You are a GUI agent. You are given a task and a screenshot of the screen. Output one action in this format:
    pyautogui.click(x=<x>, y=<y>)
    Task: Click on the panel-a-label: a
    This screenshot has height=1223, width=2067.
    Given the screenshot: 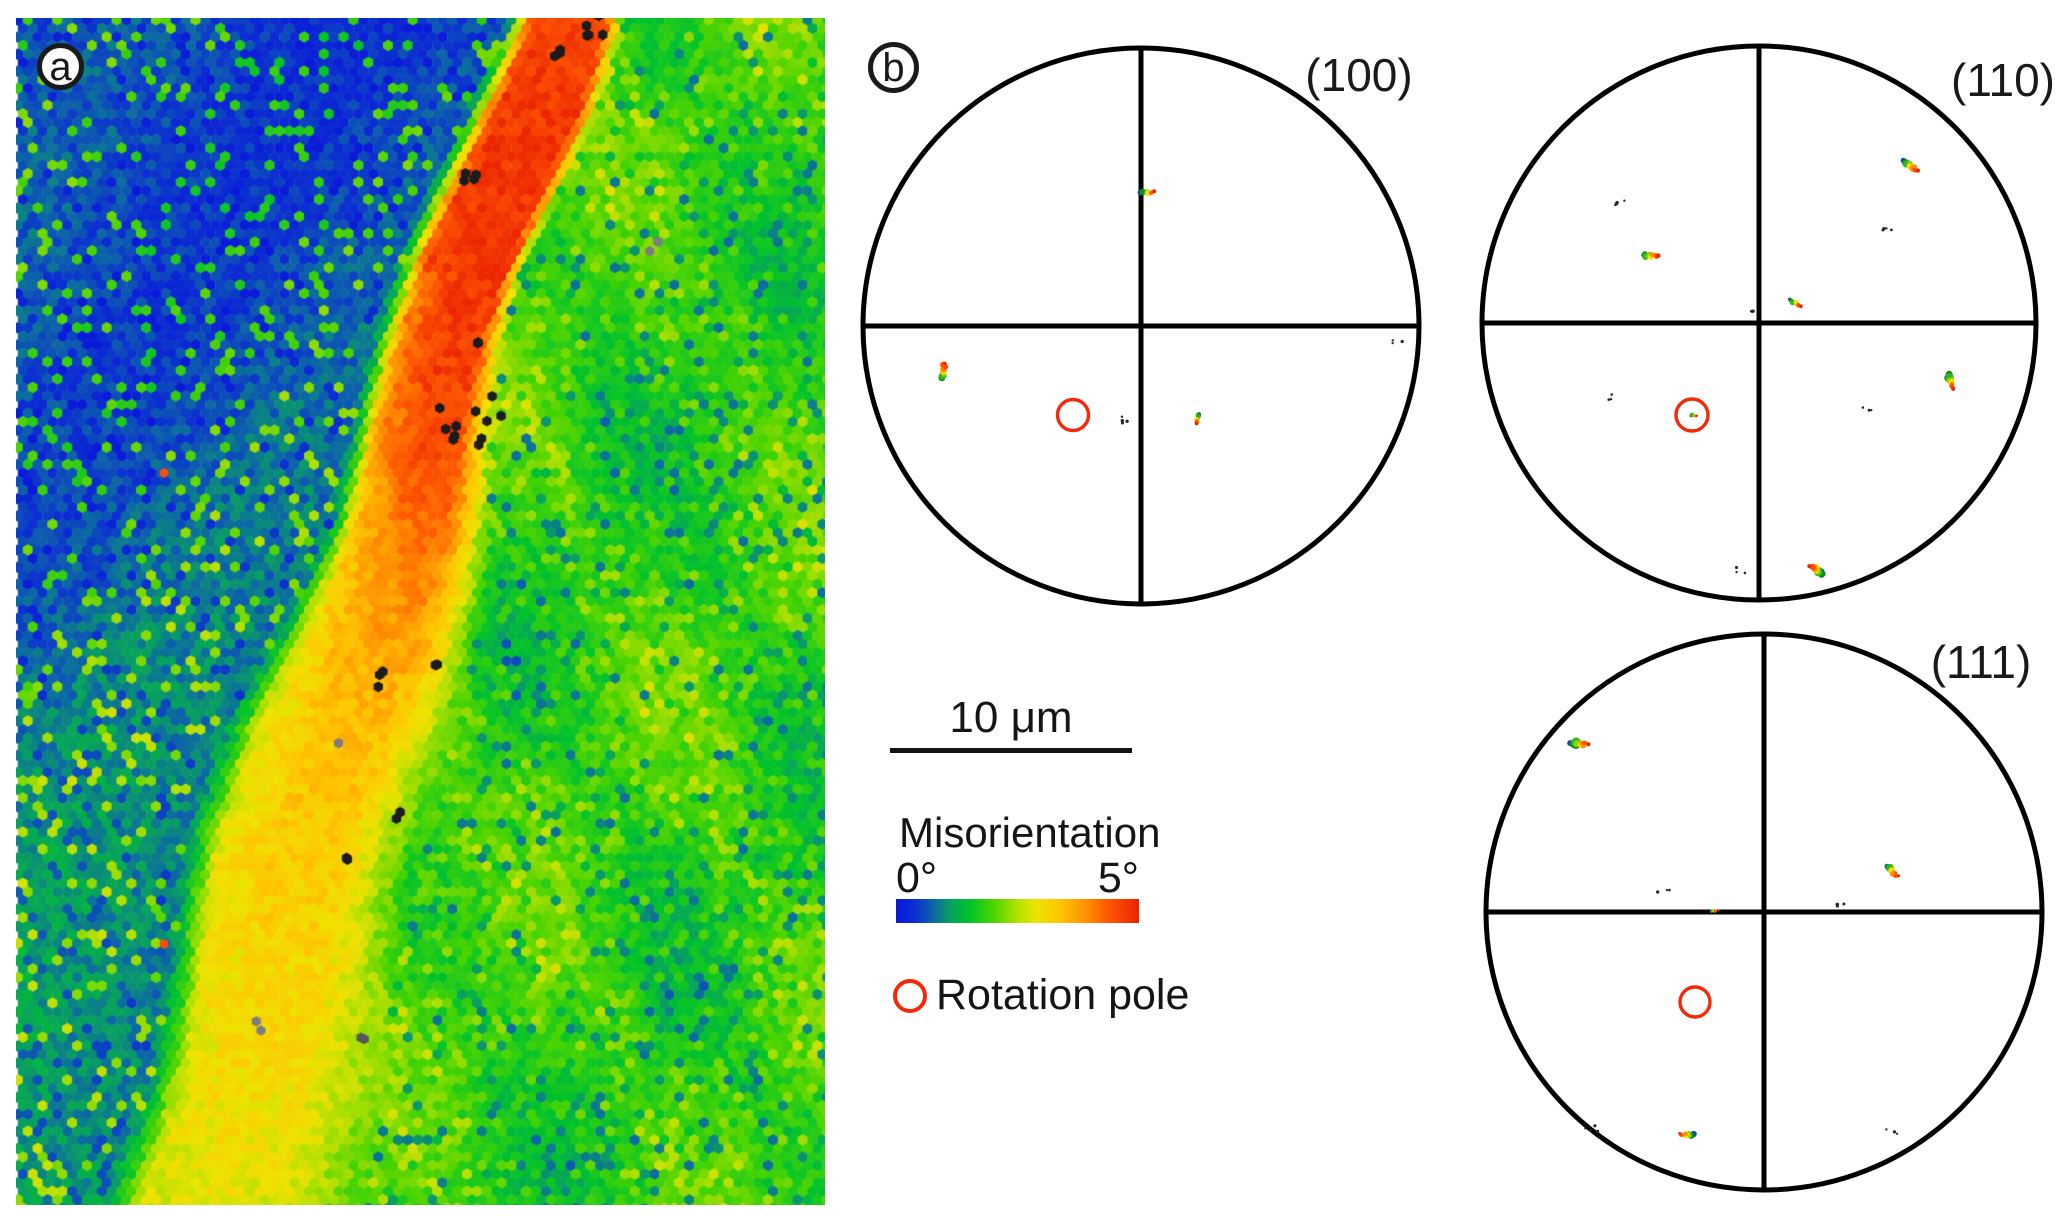 What is the action you would take?
    pyautogui.click(x=60, y=66)
    